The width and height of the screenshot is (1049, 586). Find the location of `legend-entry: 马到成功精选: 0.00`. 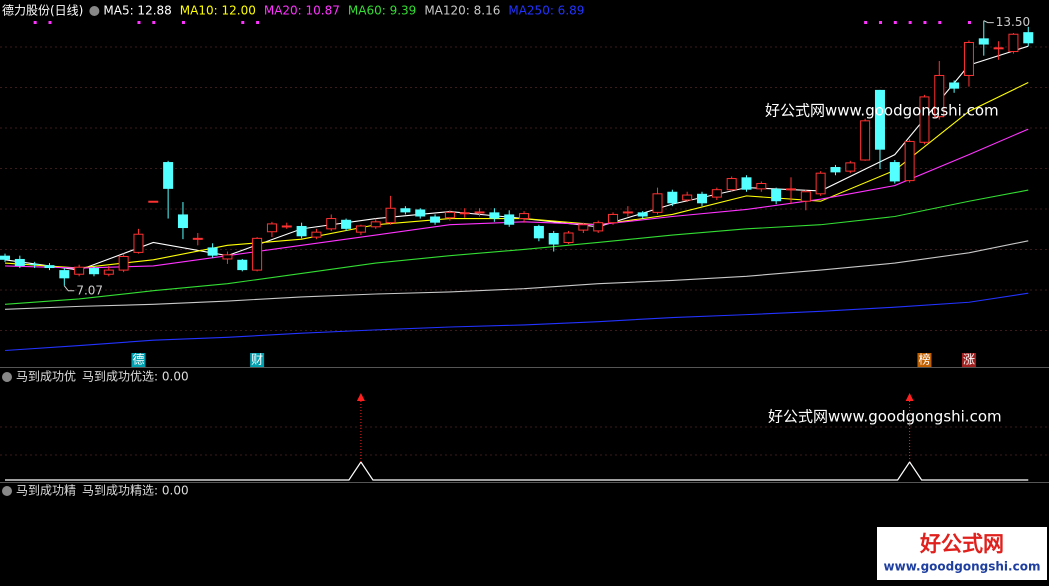

legend-entry: 马到成功精选: 0.00 is located at coordinates (135, 491).